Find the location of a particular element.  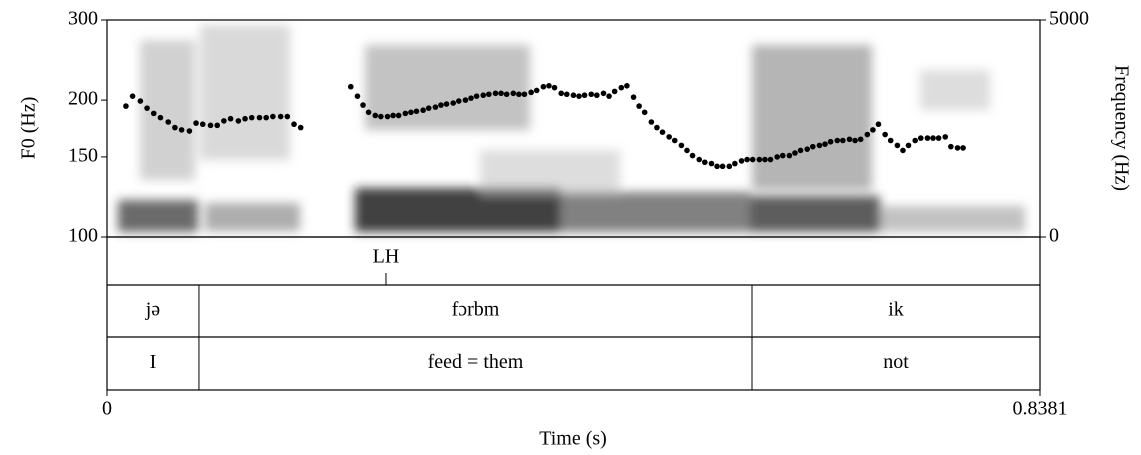

x-tick-label: 0 is located at coordinates (107, 409).